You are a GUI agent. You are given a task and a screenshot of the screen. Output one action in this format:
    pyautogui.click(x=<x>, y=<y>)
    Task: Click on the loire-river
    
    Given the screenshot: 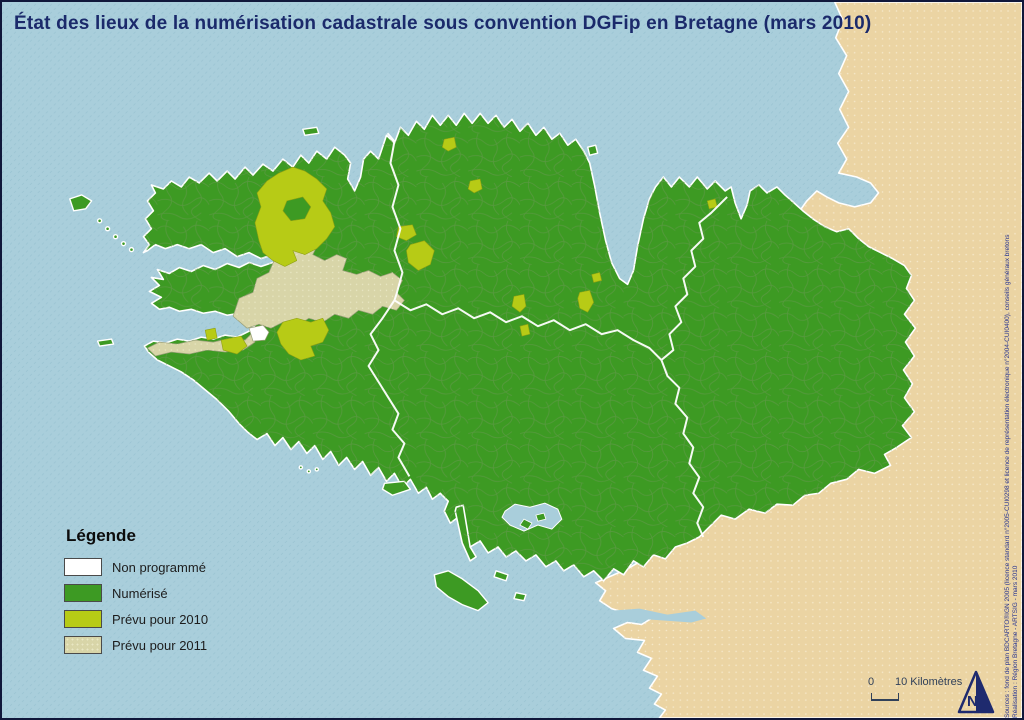 What is the action you would take?
    pyautogui.click(x=659, y=615)
    